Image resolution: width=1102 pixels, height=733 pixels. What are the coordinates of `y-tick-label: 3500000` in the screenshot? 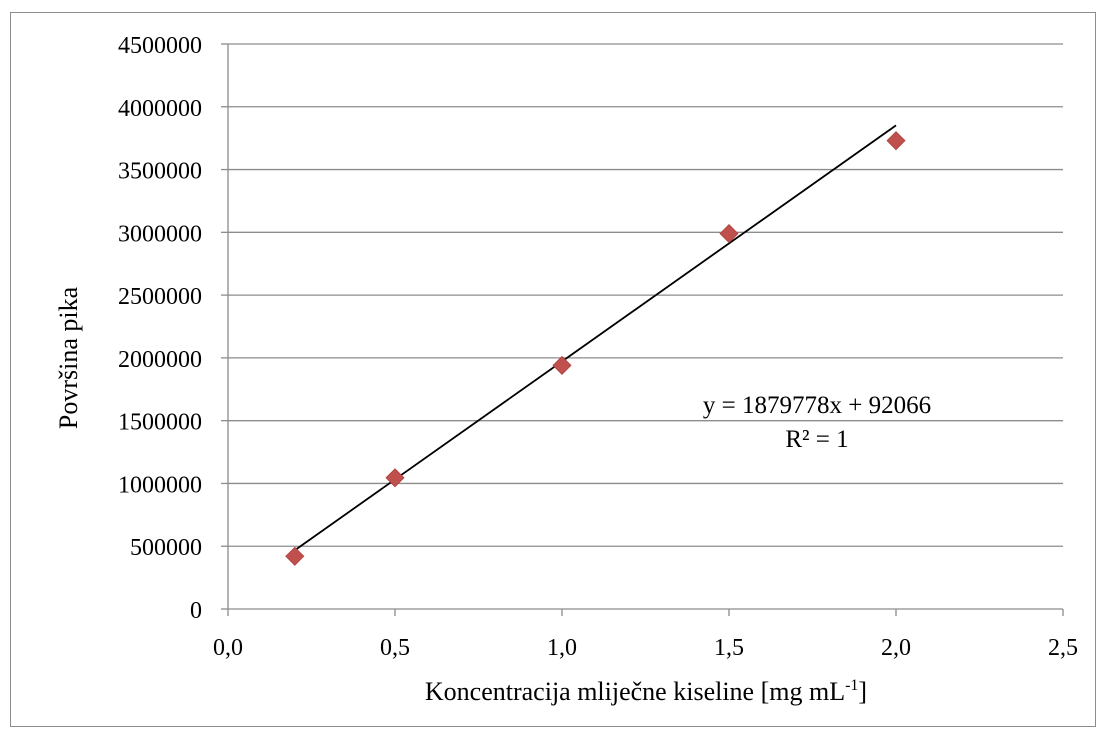 It's located at (160, 172).